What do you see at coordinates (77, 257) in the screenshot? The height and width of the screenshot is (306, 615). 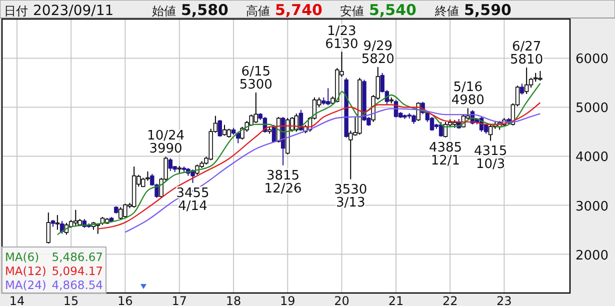 I see `annotation: 5,486.67` at bounding box center [77, 257].